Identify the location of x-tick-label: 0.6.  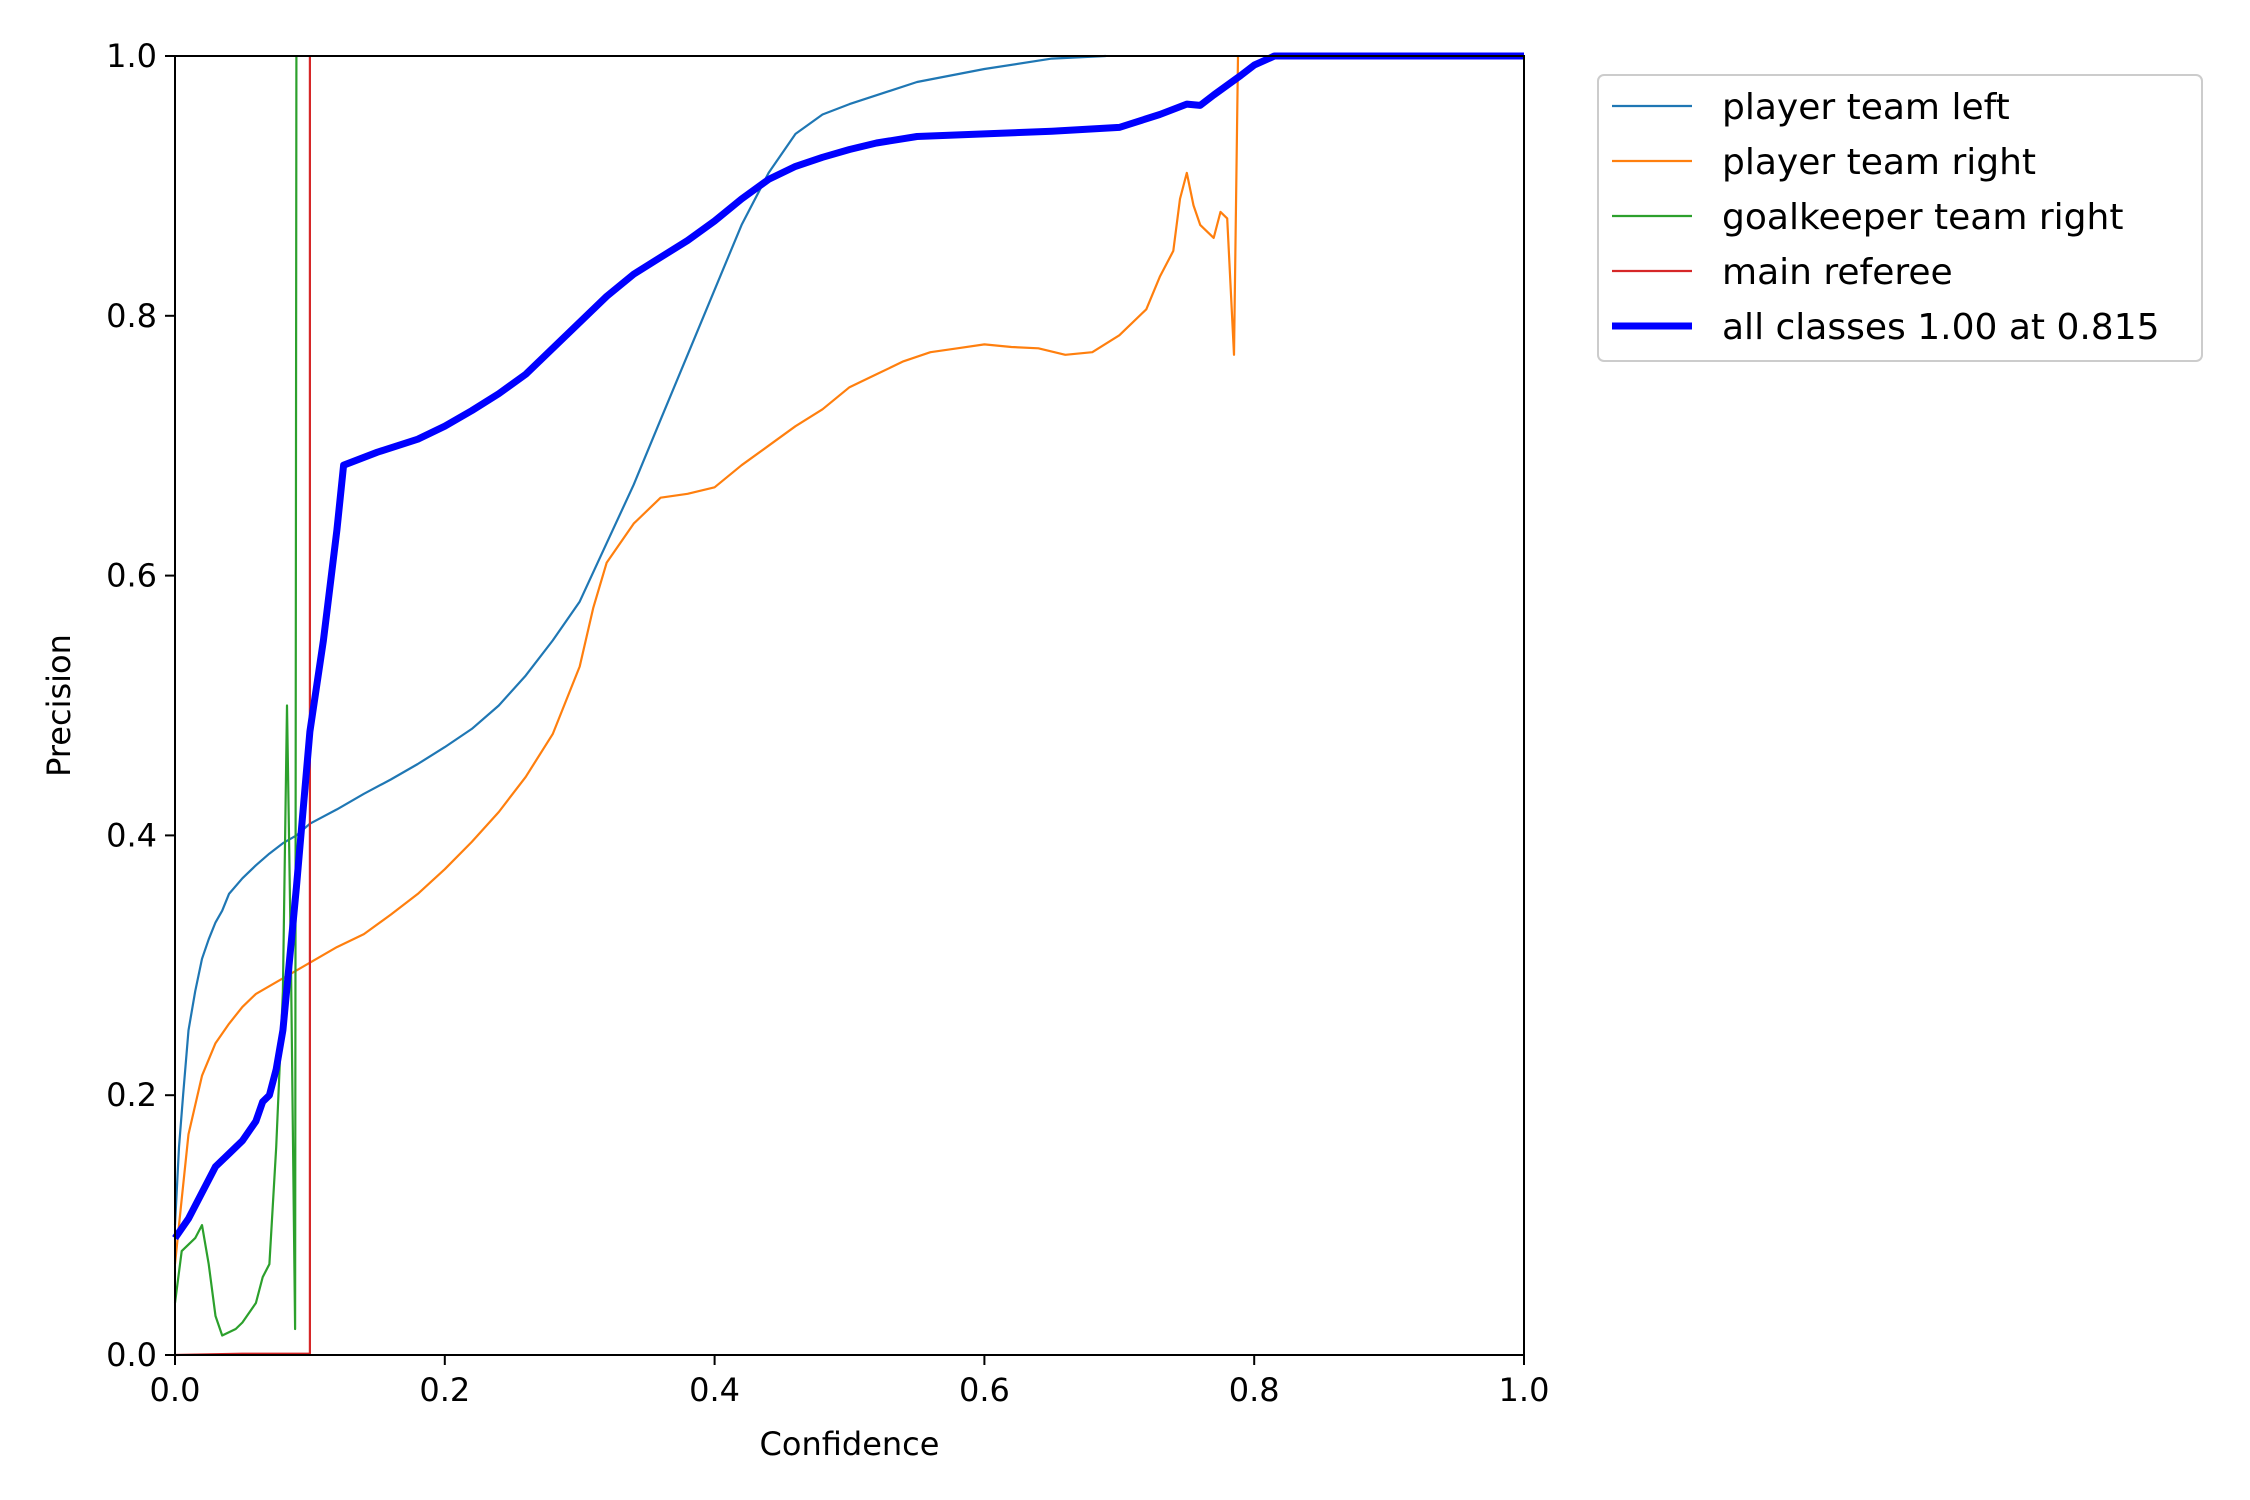
(984, 1390).